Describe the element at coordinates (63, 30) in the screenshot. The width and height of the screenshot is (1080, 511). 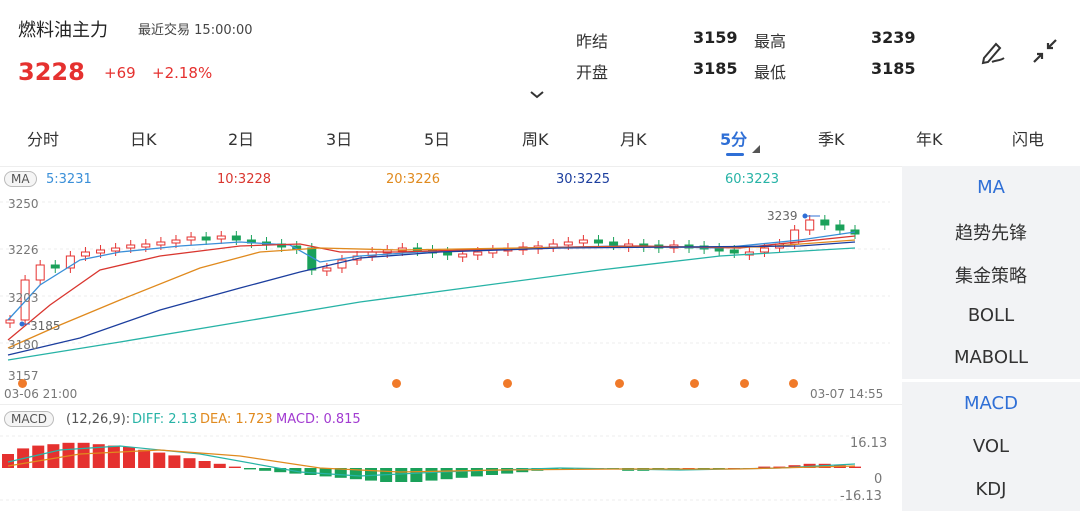
I see `contract-title: 燃料油主力` at that location.